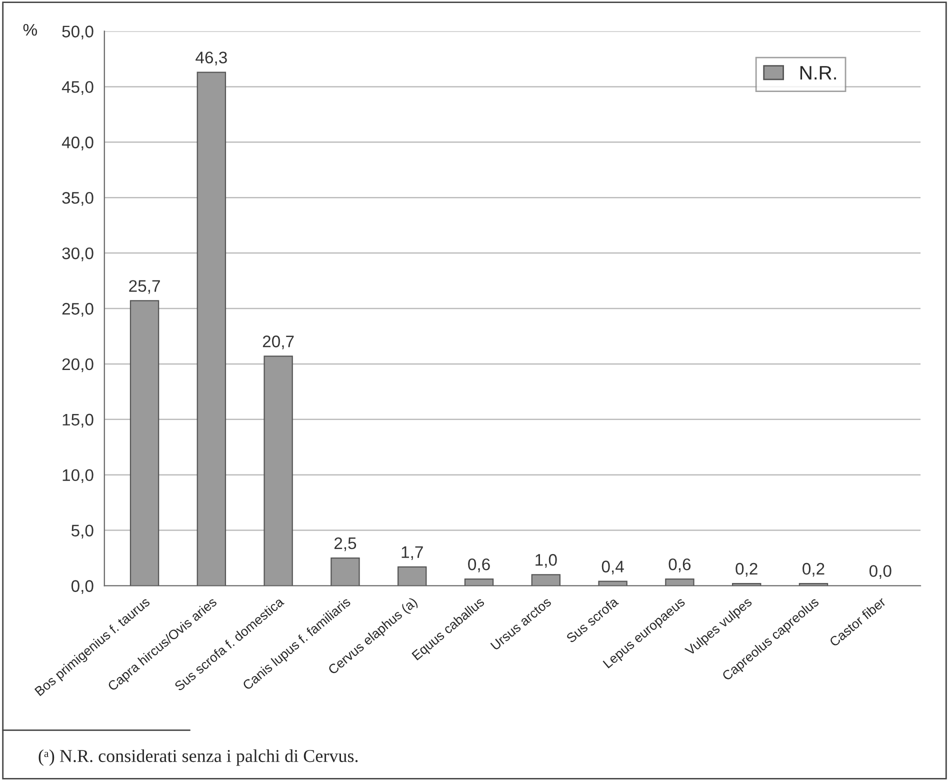 The image size is (949, 781). What do you see at coordinates (78, 421) in the screenshot?
I see `y-tick-label: 15,0` at bounding box center [78, 421].